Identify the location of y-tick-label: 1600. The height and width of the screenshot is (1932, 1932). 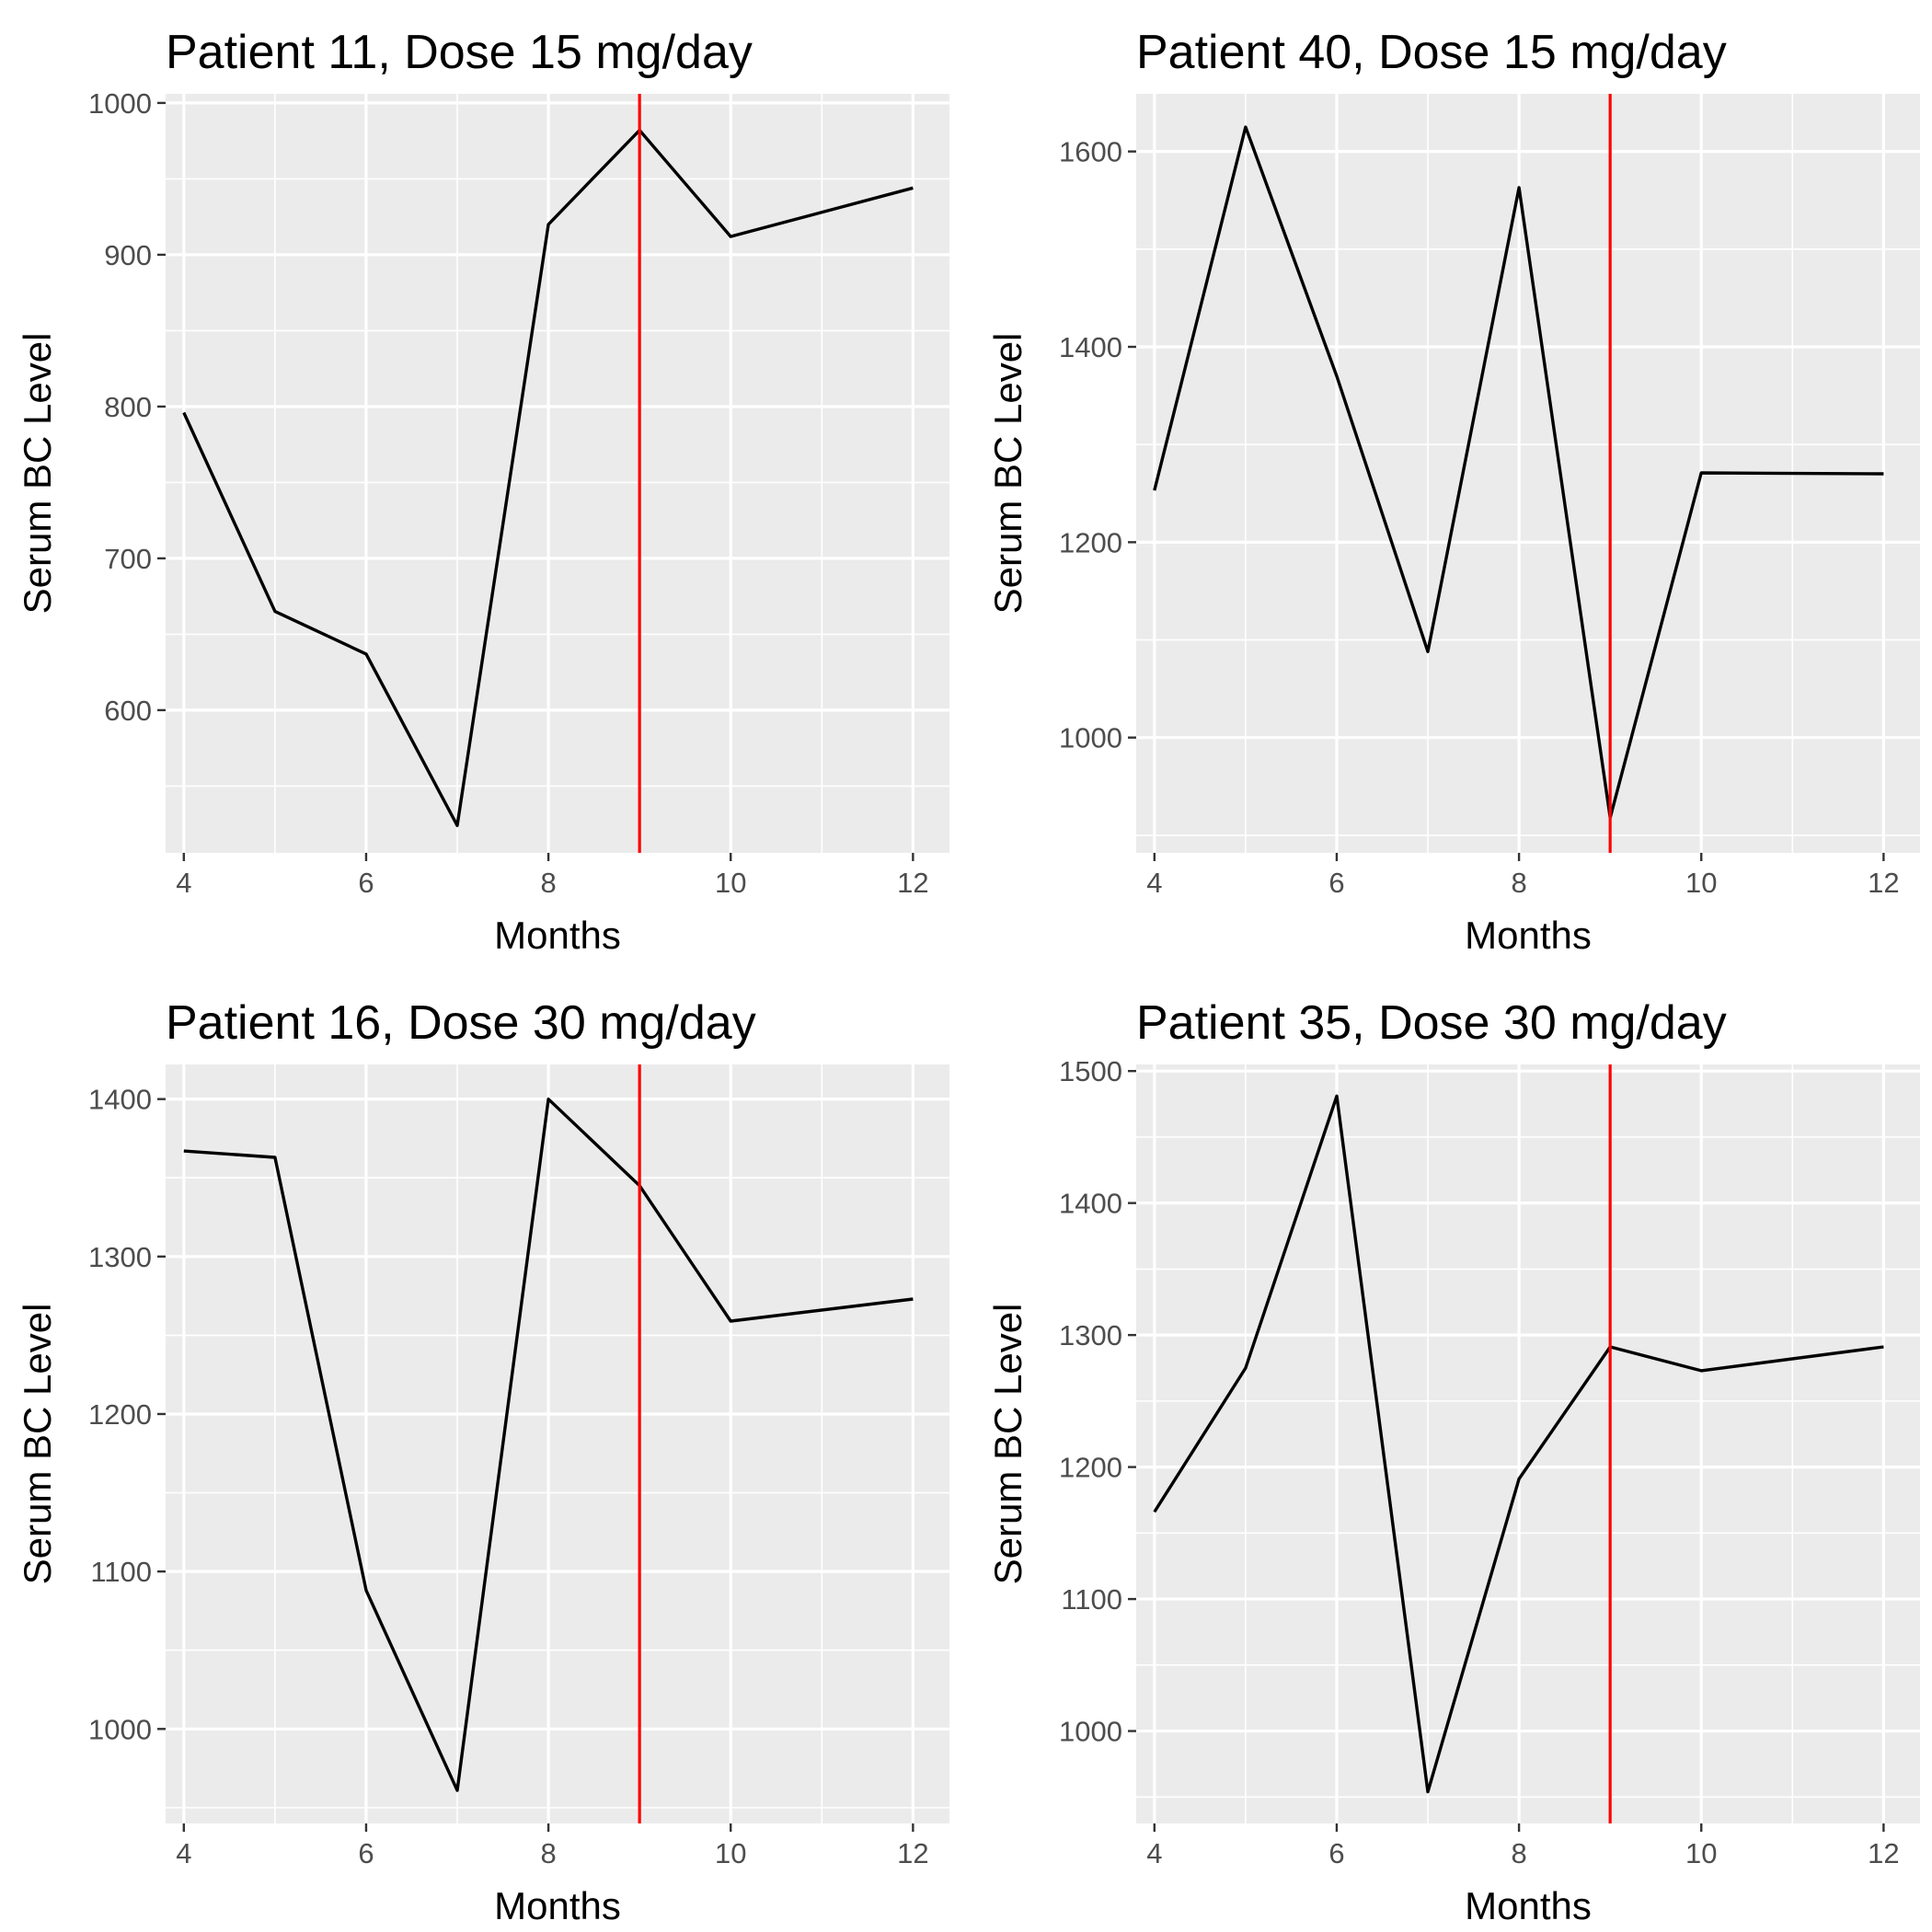
(1090, 152).